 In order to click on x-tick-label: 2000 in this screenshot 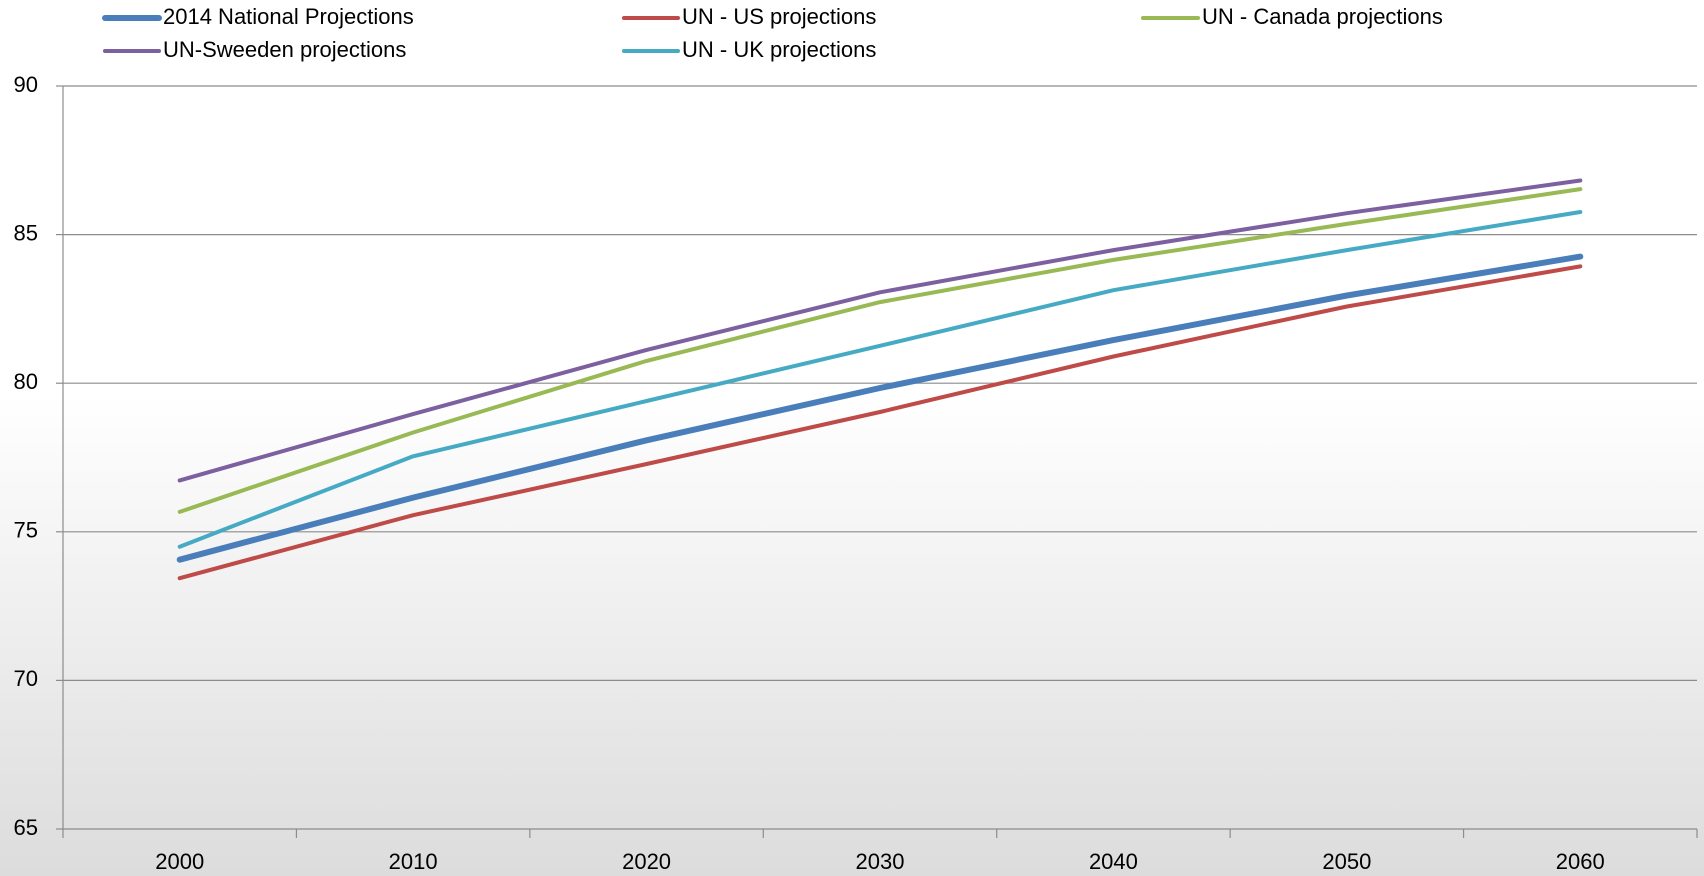, I will do `click(179, 861)`.